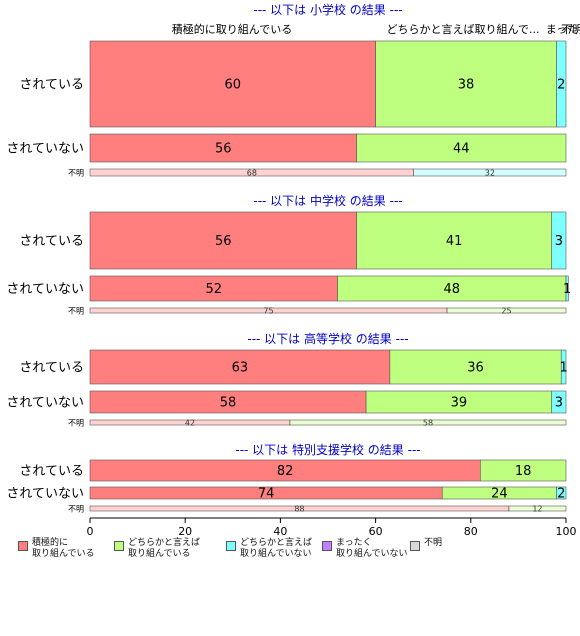  Describe the element at coordinates (459, 403) in the screenshot. I see `data-label: 39` at that location.